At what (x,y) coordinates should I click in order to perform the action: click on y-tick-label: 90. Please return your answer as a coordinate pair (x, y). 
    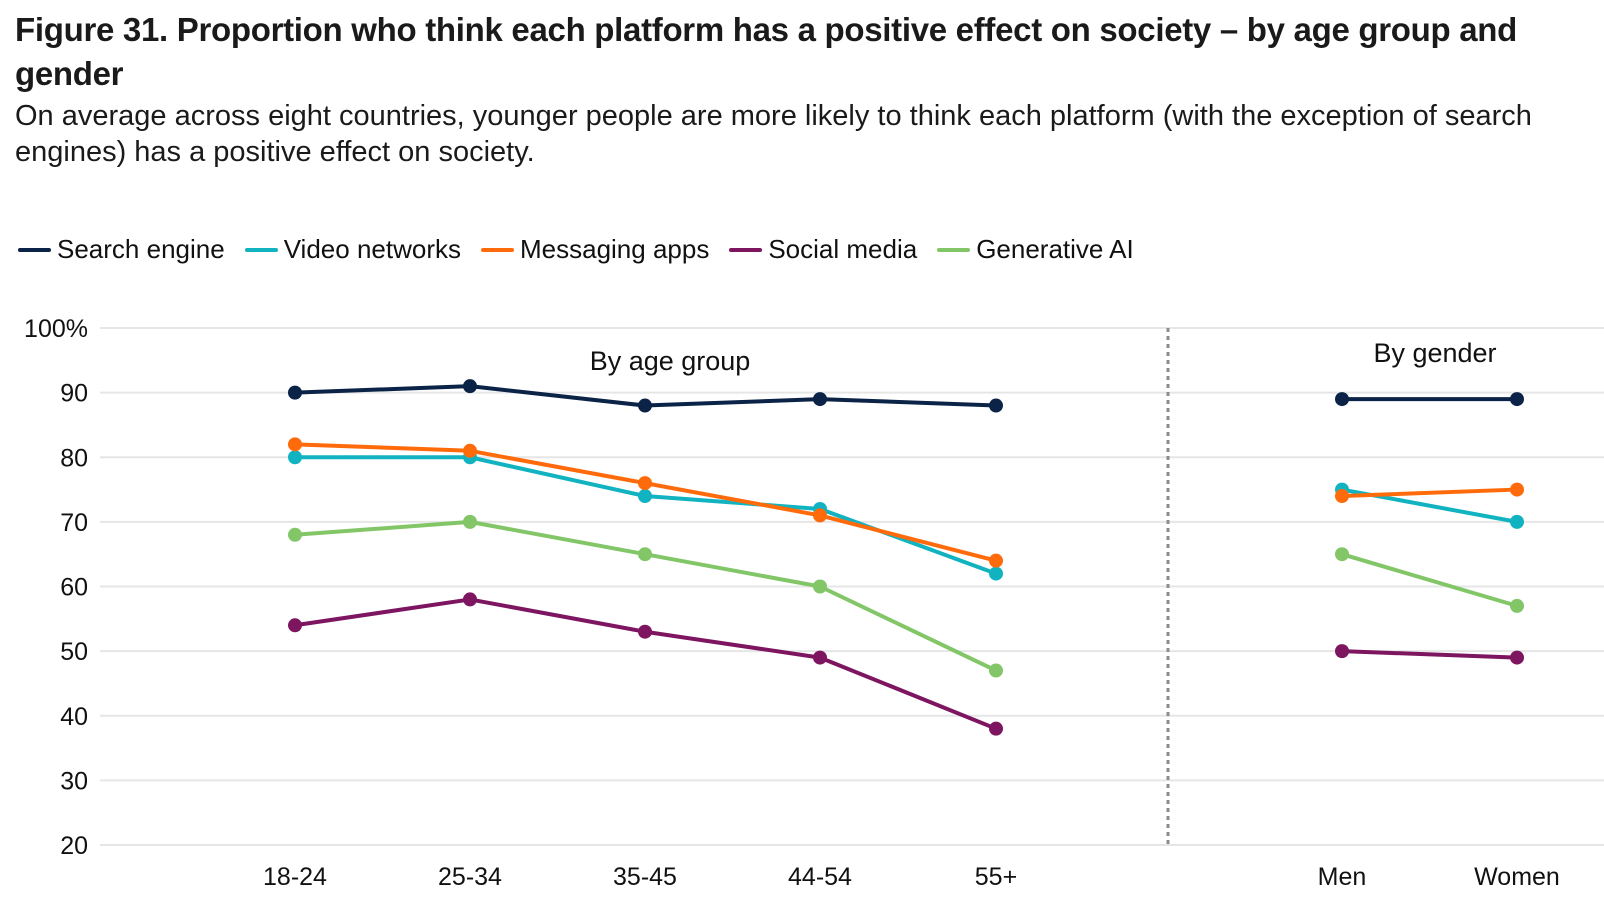
    Looking at the image, I should click on (74, 394).